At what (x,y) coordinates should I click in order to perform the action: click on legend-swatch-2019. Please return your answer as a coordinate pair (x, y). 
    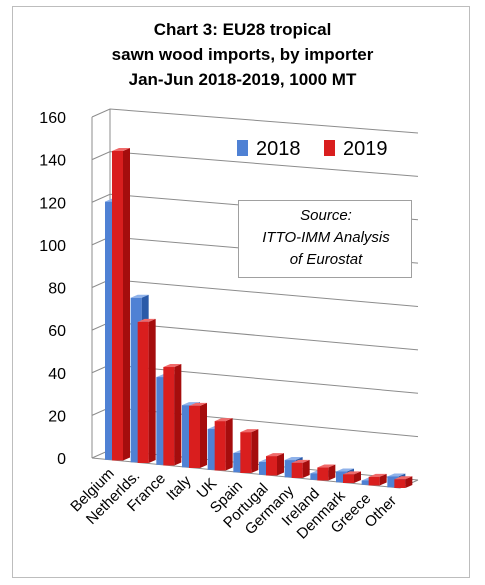
    Looking at the image, I should click on (329, 148).